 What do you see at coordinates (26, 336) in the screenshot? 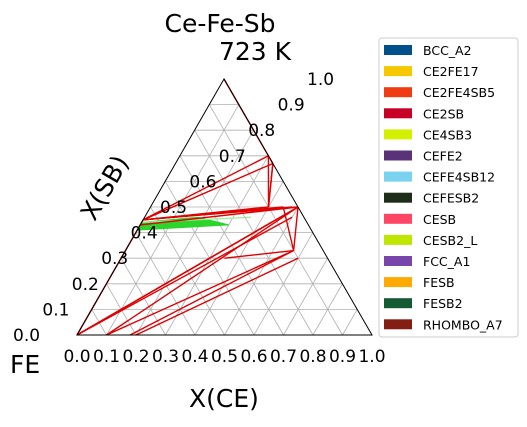
I see `y-tick-label: 0.0` at bounding box center [26, 336].